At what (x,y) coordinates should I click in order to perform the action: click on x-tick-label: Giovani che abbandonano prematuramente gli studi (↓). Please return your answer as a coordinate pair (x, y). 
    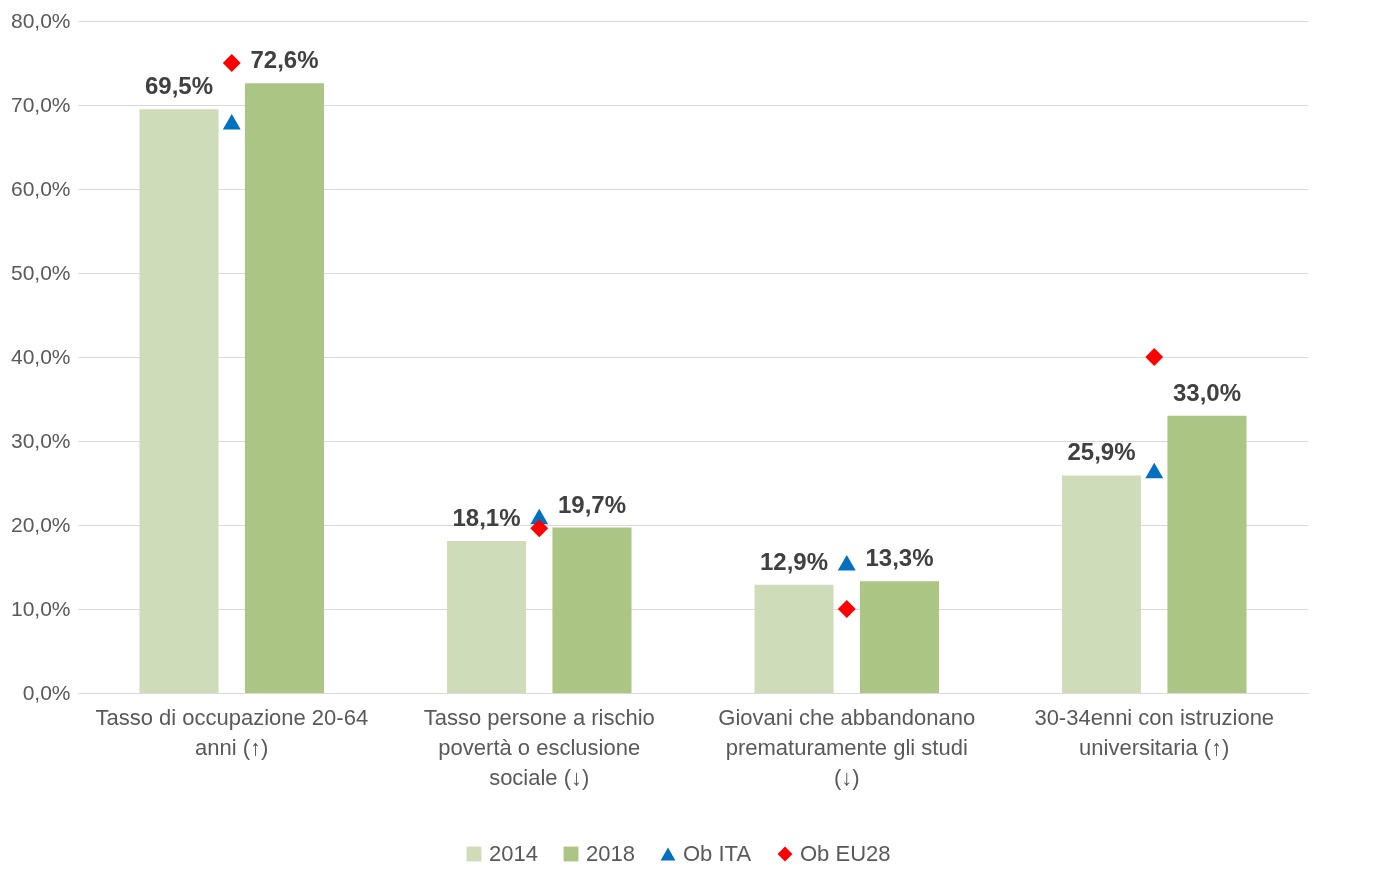
    Looking at the image, I should click on (847, 747).